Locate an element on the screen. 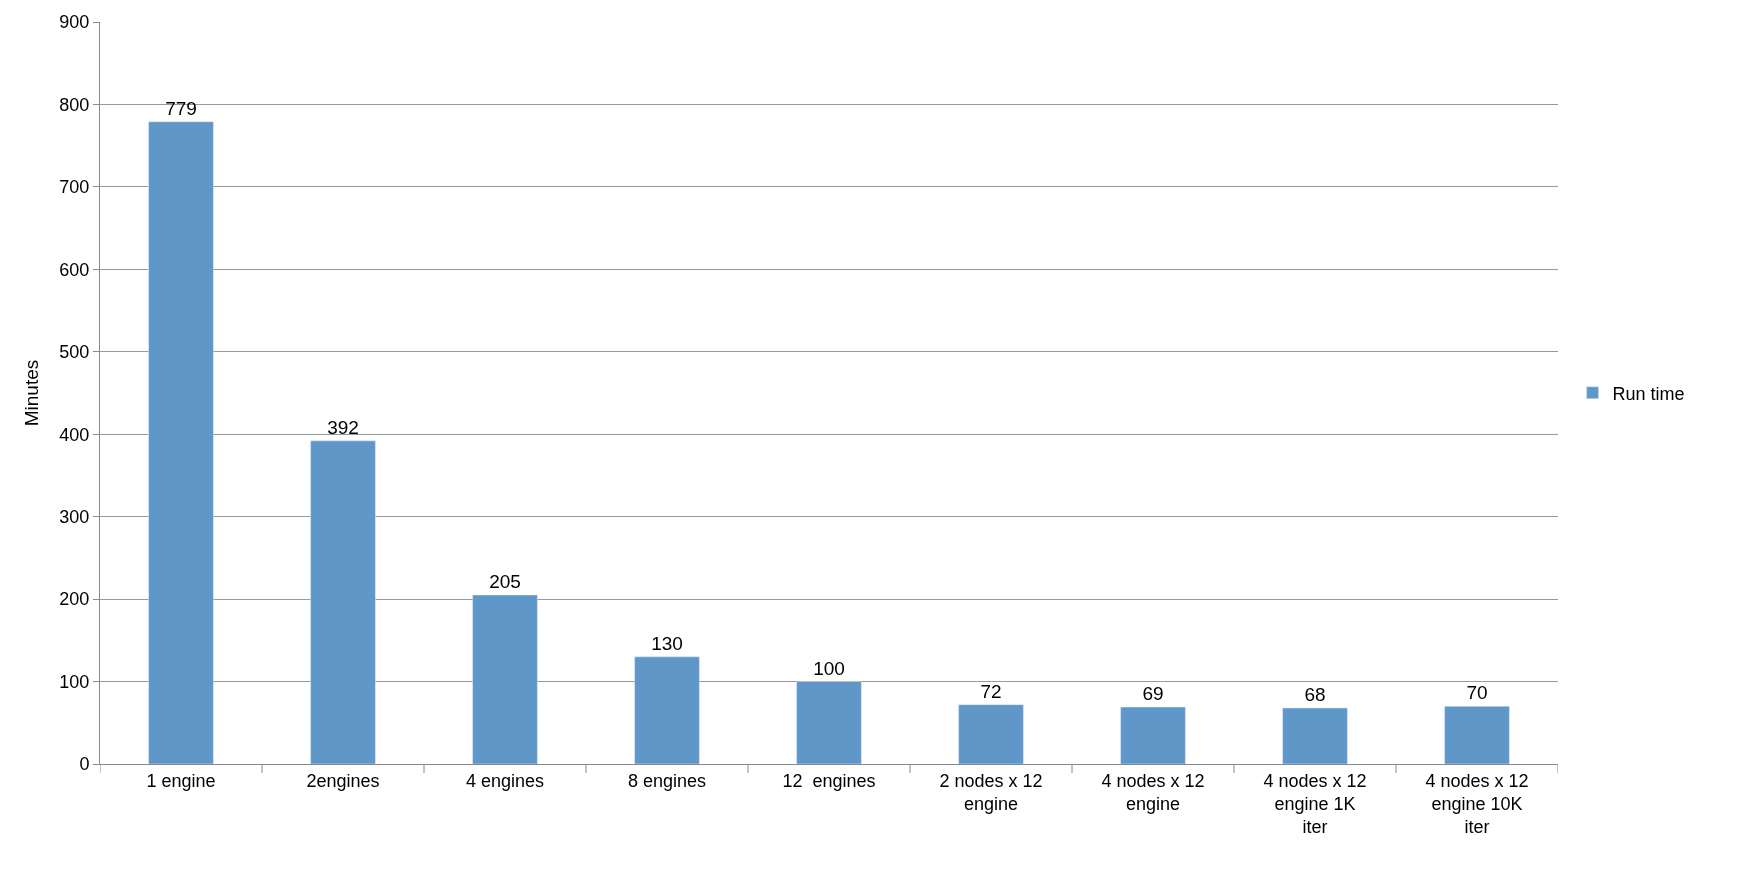  x-tick-label: 2 nodes x 12 engine is located at coordinates (991, 792).